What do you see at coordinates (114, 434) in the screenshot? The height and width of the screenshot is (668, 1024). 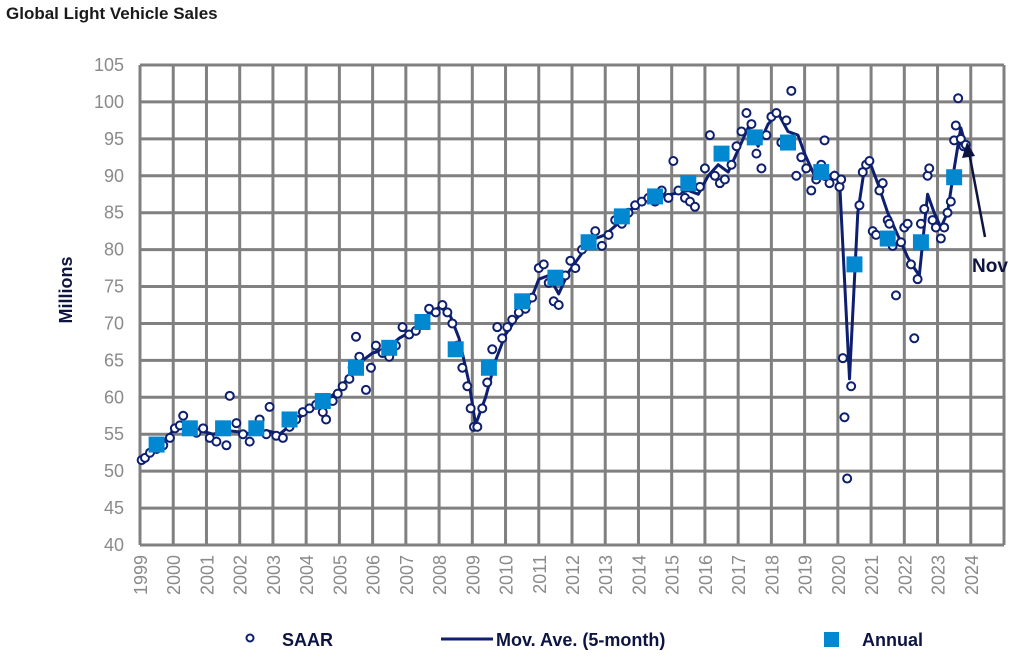 I see `y-tick-label: 55` at bounding box center [114, 434].